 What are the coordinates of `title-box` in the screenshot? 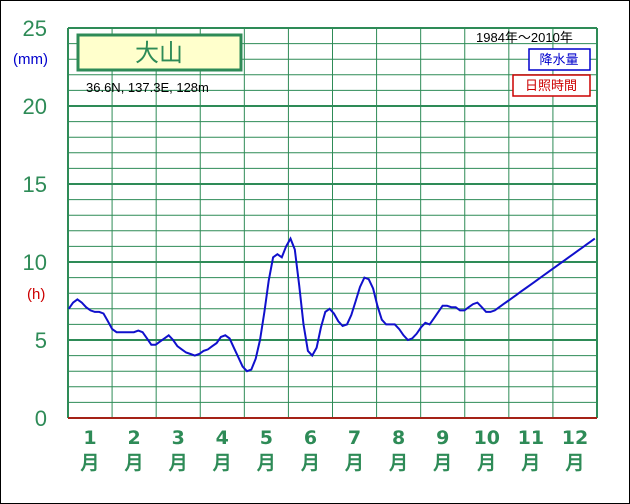 It's located at (159, 52).